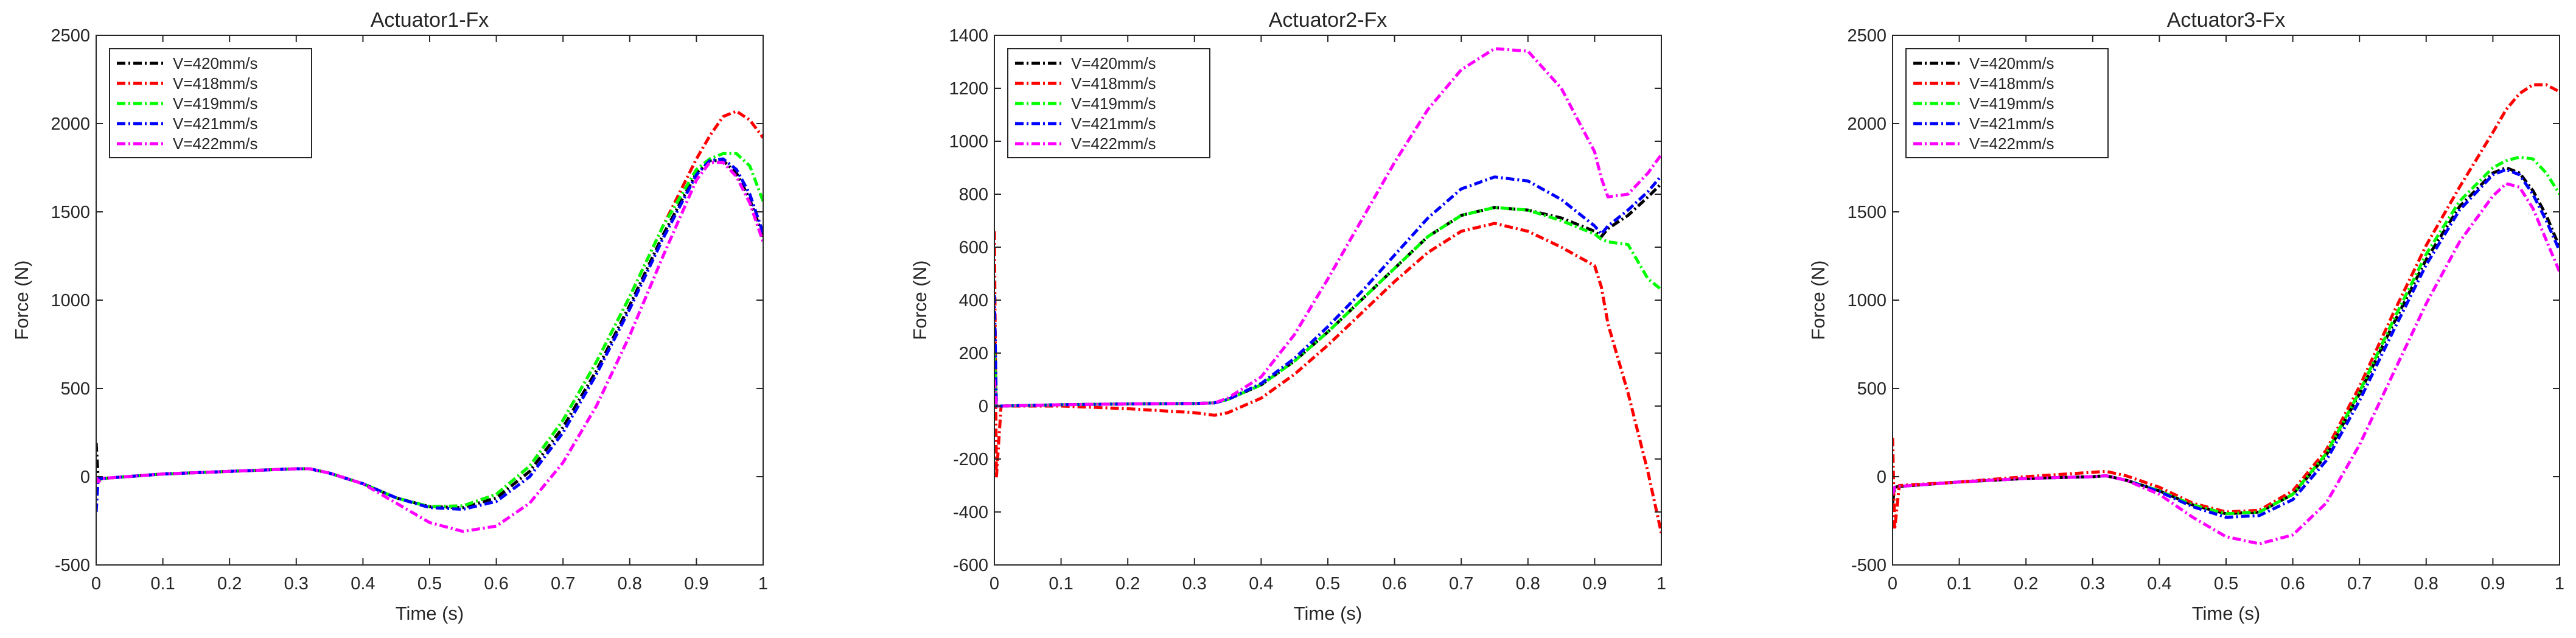 This screenshot has height=638, width=2576. I want to click on y-tick-label: 400, so click(973, 300).